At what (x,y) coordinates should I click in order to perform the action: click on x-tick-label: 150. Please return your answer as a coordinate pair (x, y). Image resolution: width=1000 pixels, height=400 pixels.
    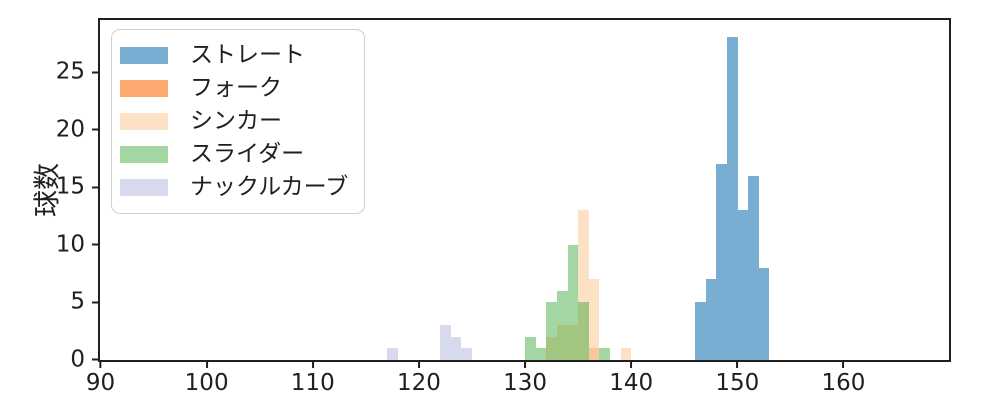
    Looking at the image, I should click on (737, 382).